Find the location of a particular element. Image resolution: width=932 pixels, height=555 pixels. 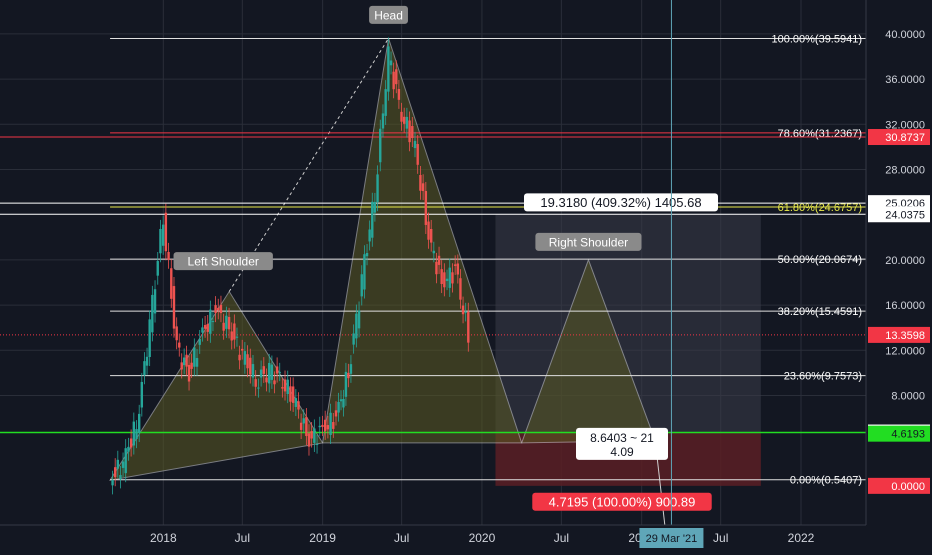

measure-neck-box is located at coordinates (622, 443).